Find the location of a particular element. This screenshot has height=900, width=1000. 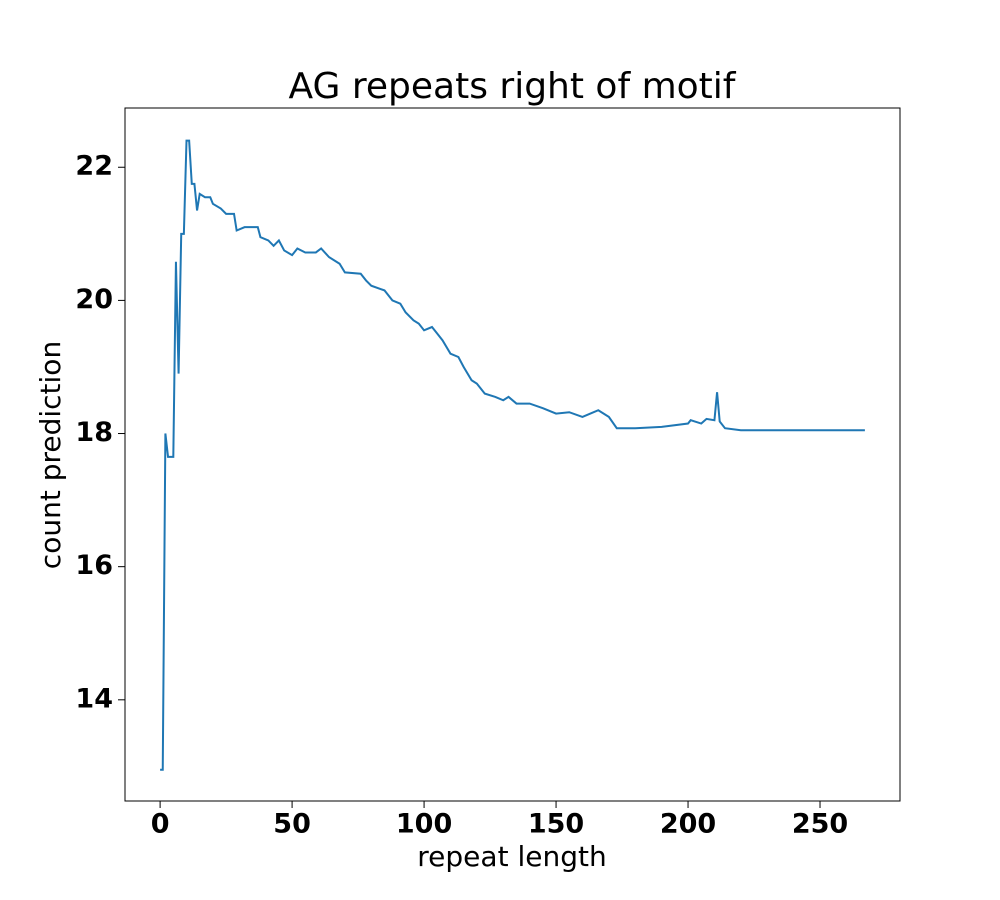

x-axis-label: repeat length is located at coordinates (511, 856).